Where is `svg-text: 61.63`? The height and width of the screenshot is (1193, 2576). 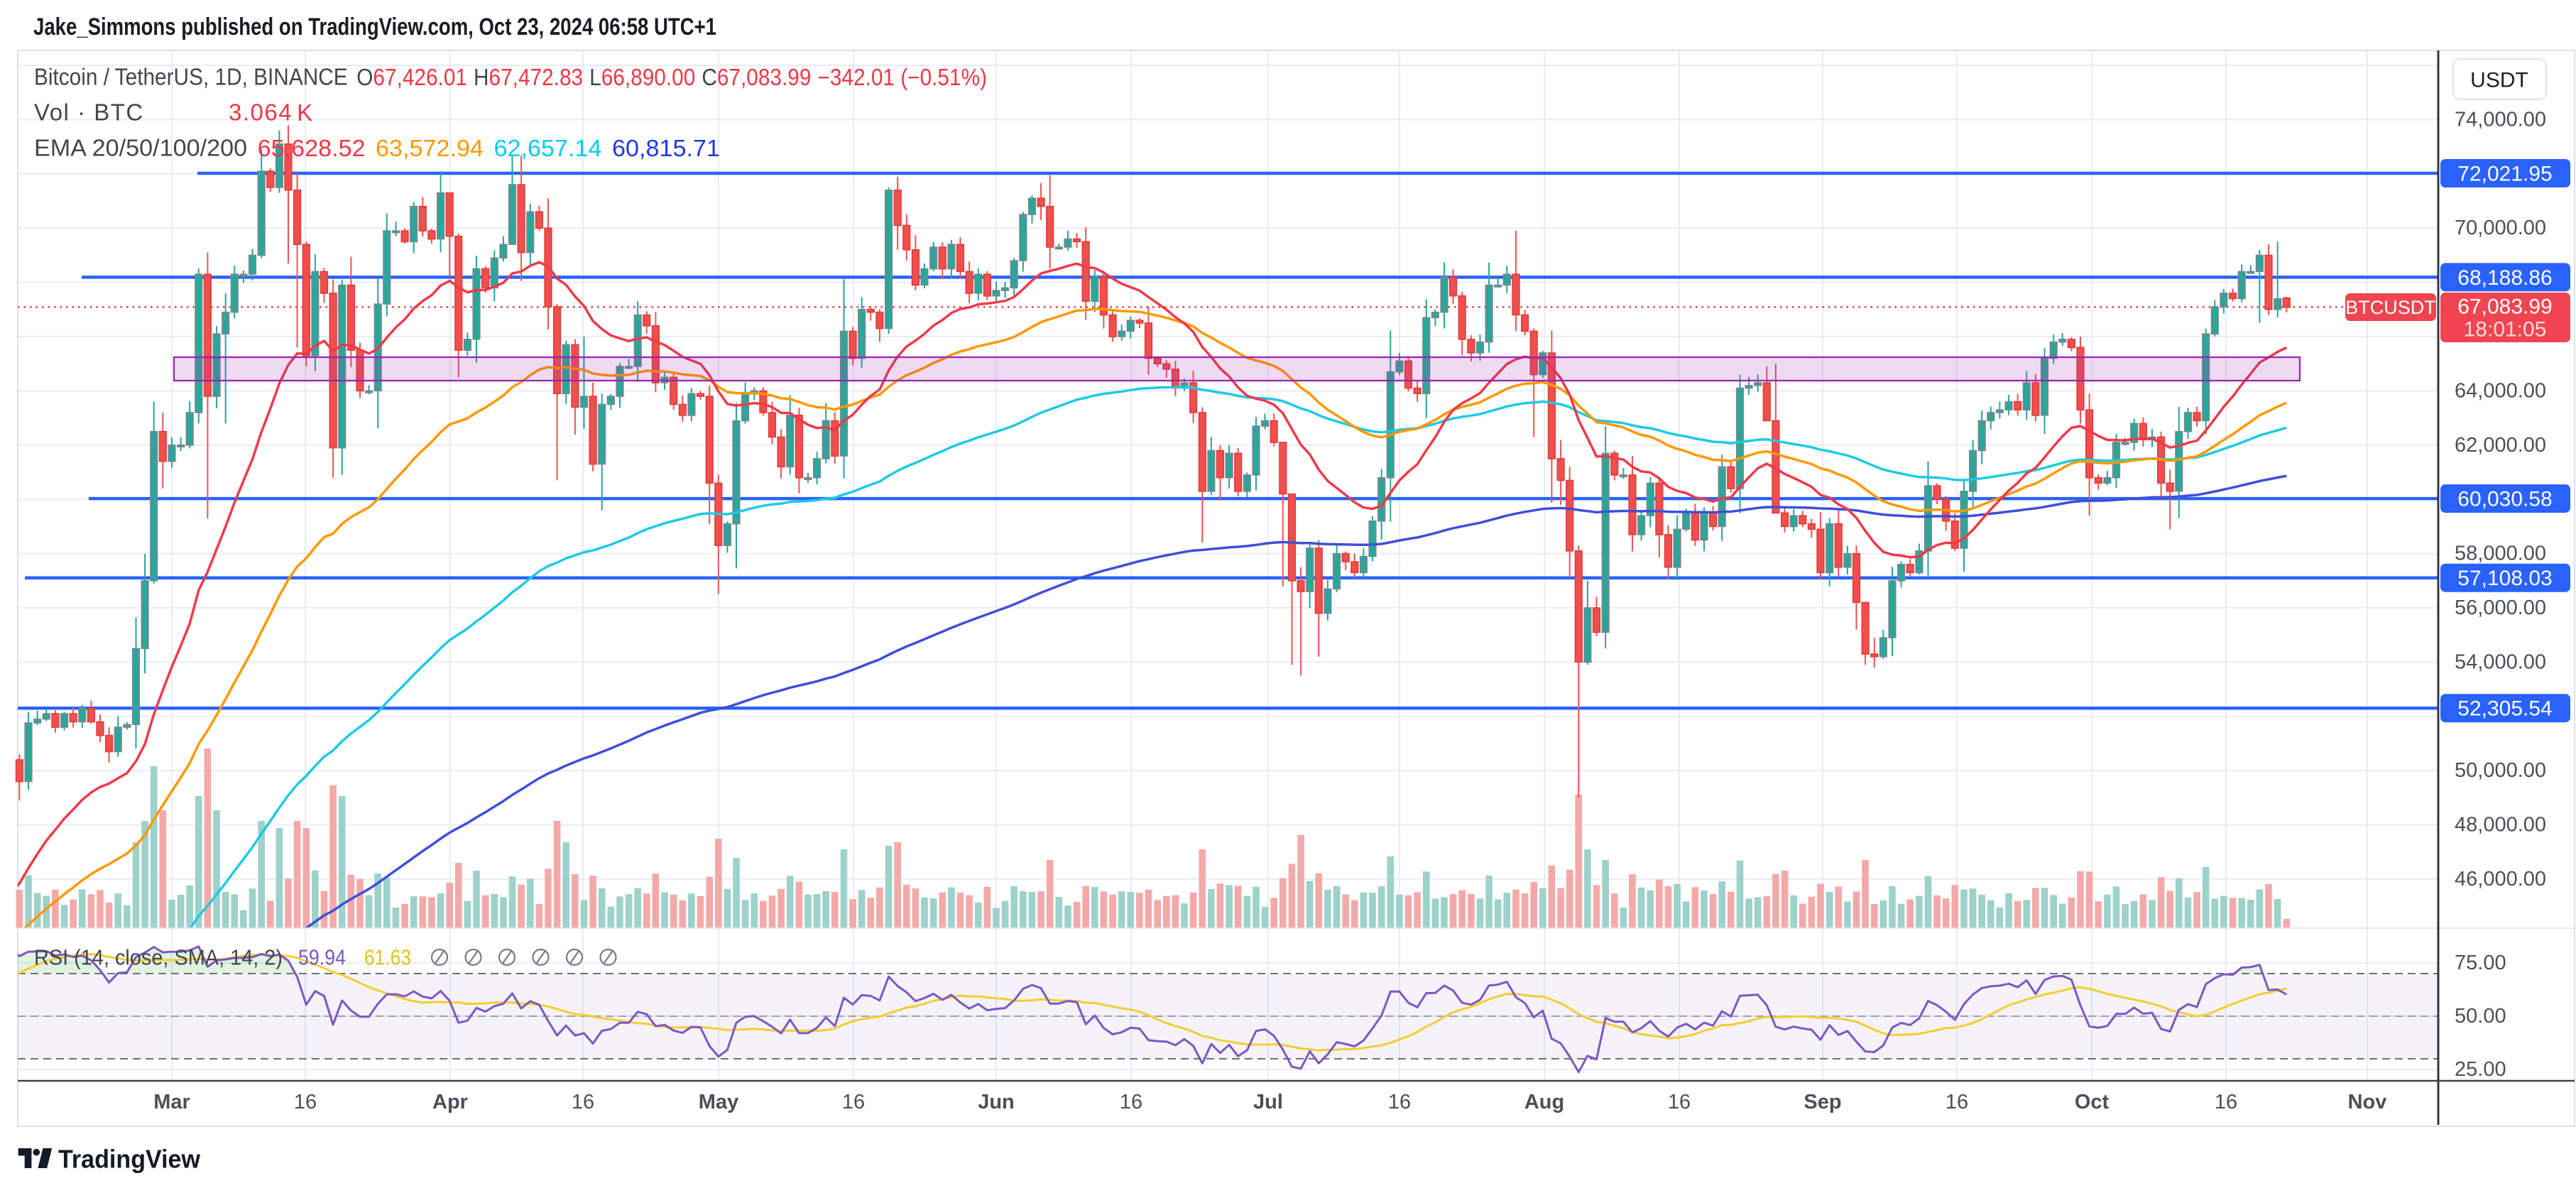 svg-text: 61.63 is located at coordinates (387, 958).